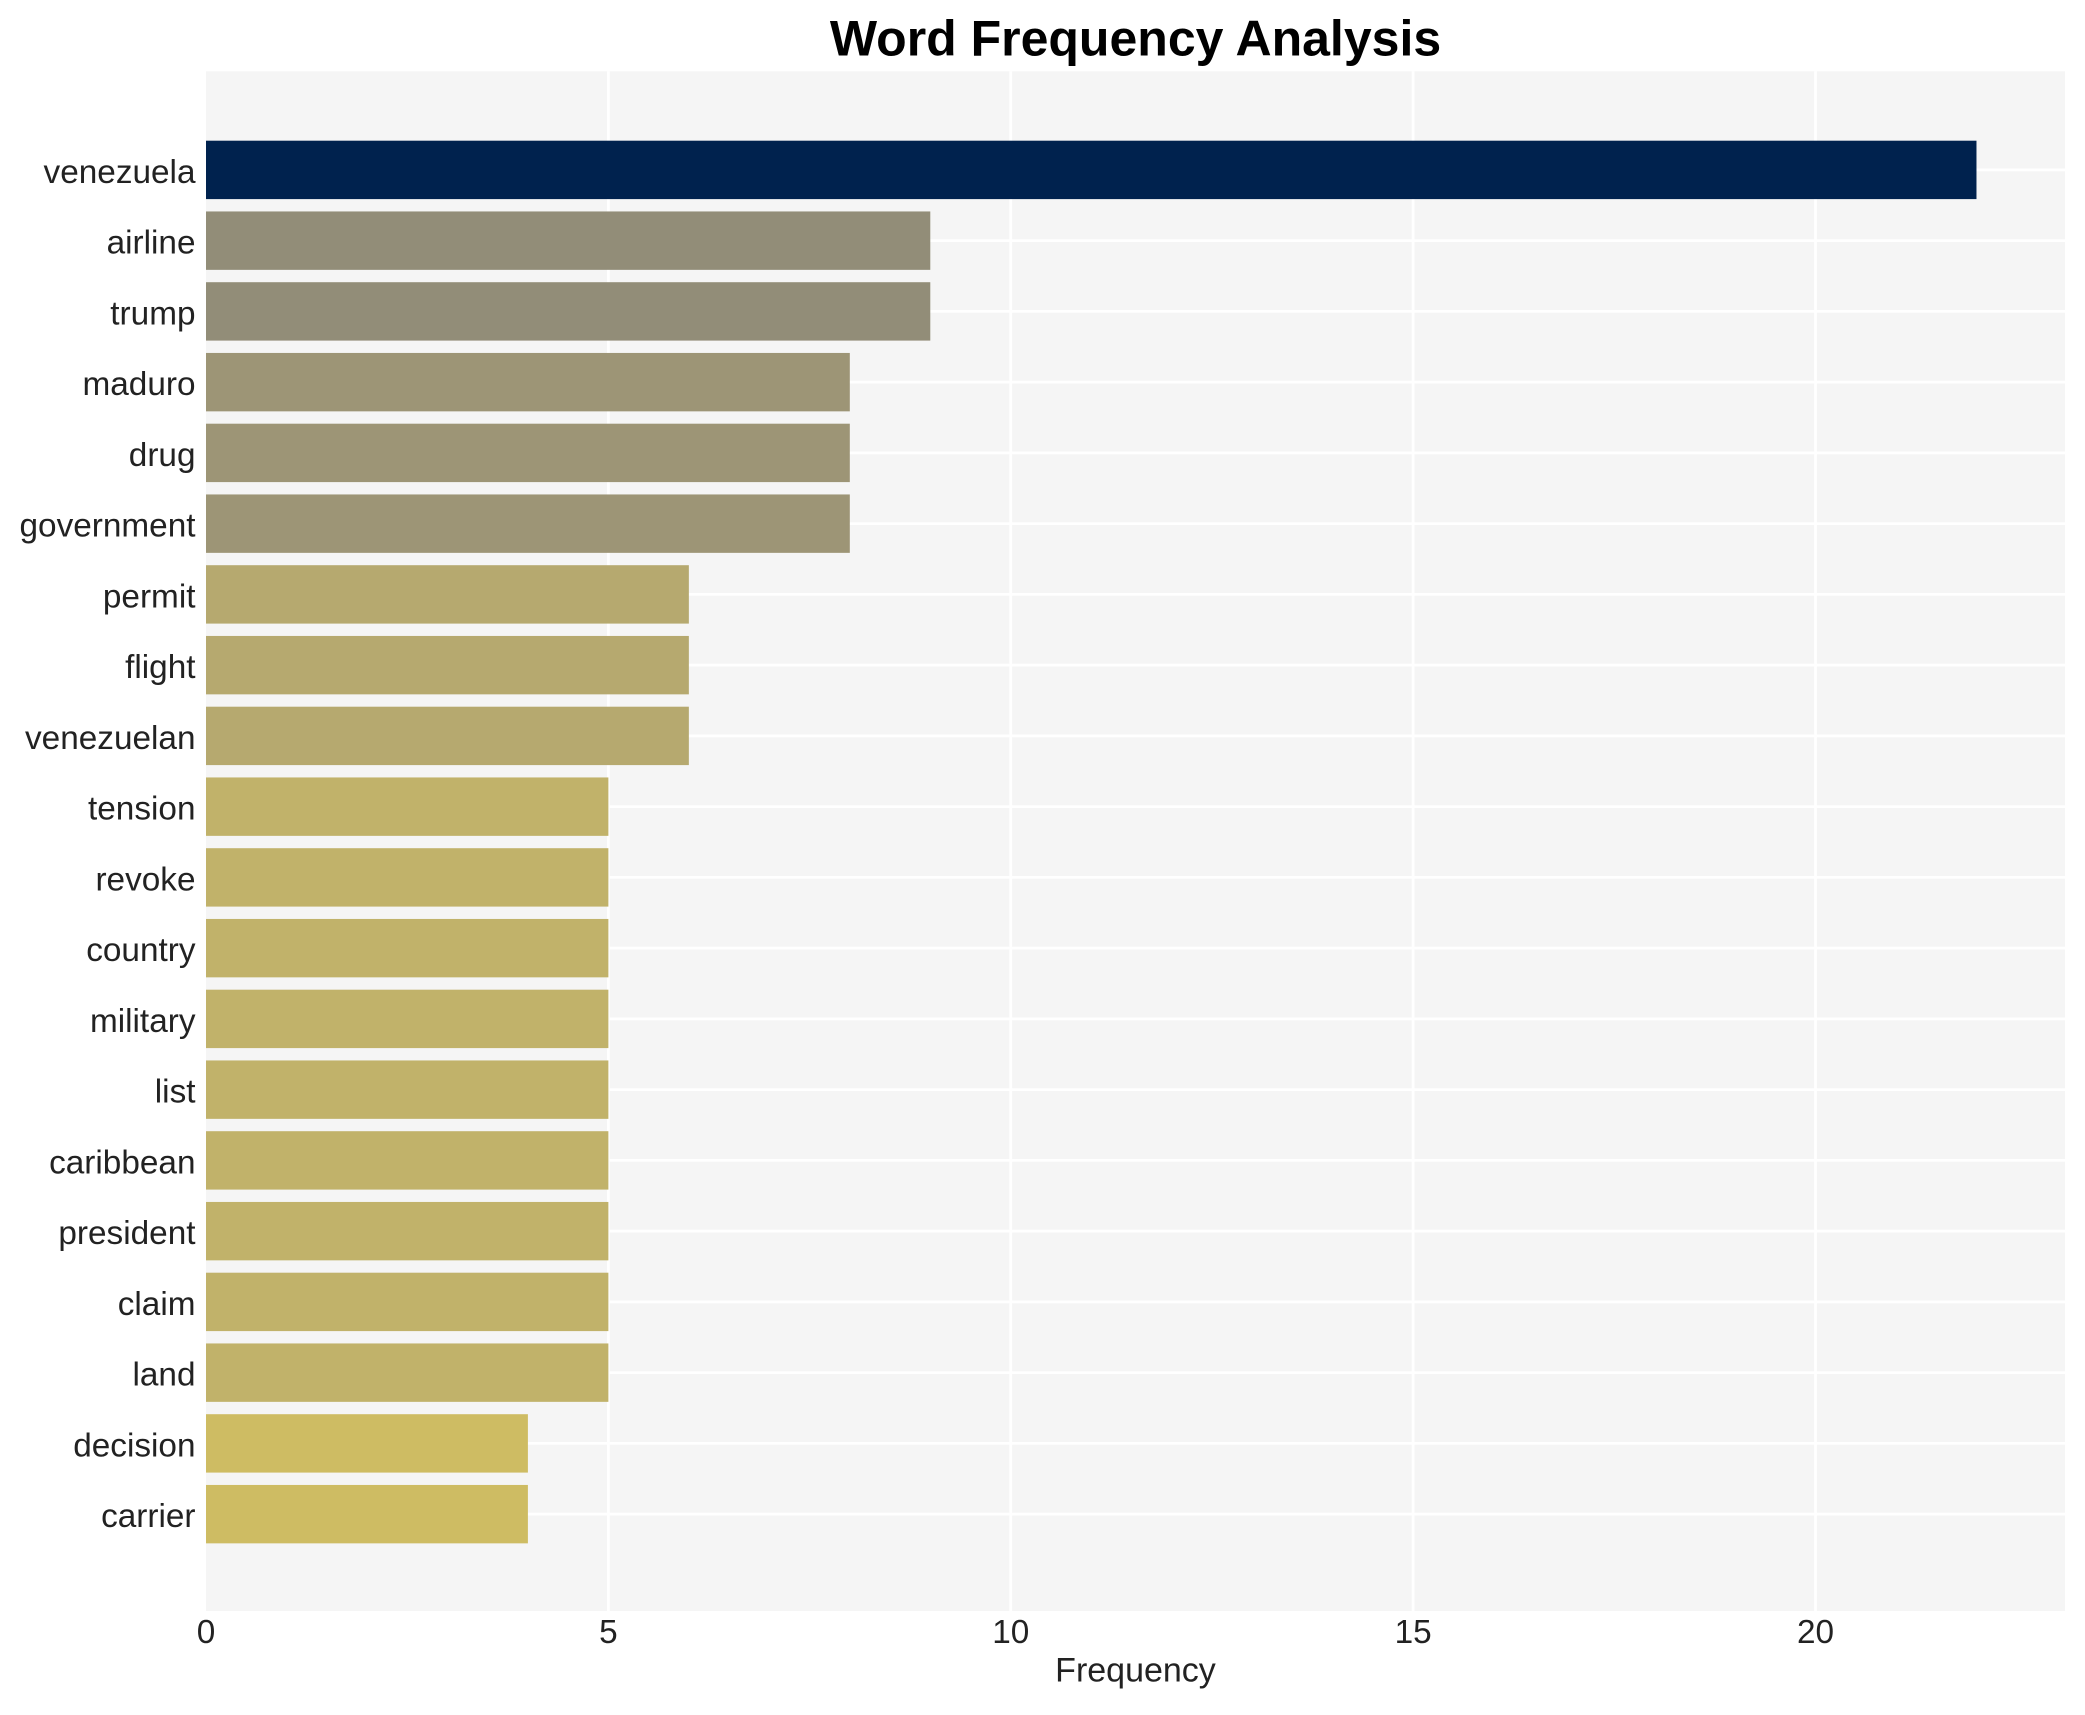 The width and height of the screenshot is (2085, 1715). Describe the element at coordinates (162, 455) in the screenshot. I see `svg-text: drug` at that location.